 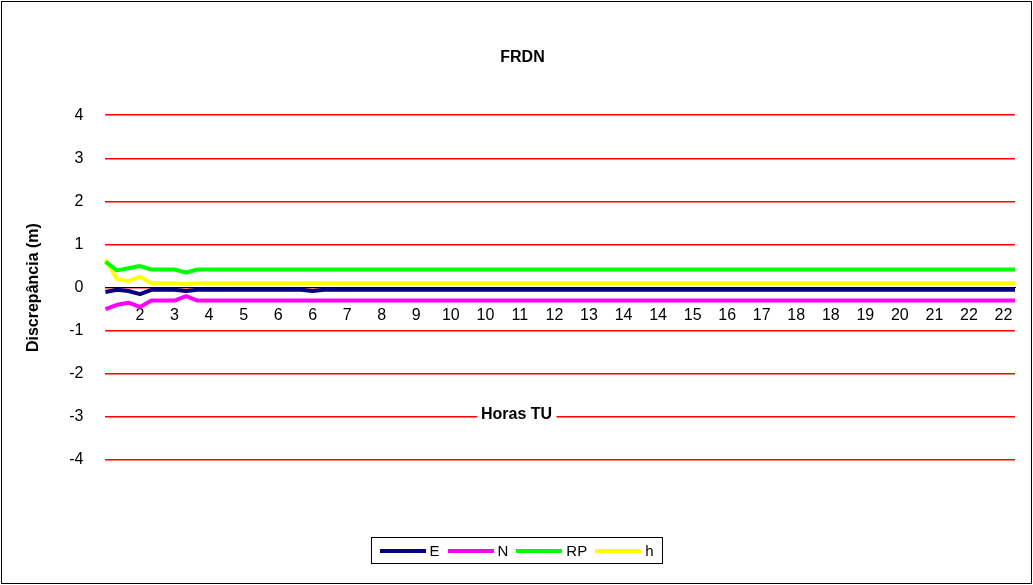 I want to click on chart-title: FRDN, so click(x=522, y=57).